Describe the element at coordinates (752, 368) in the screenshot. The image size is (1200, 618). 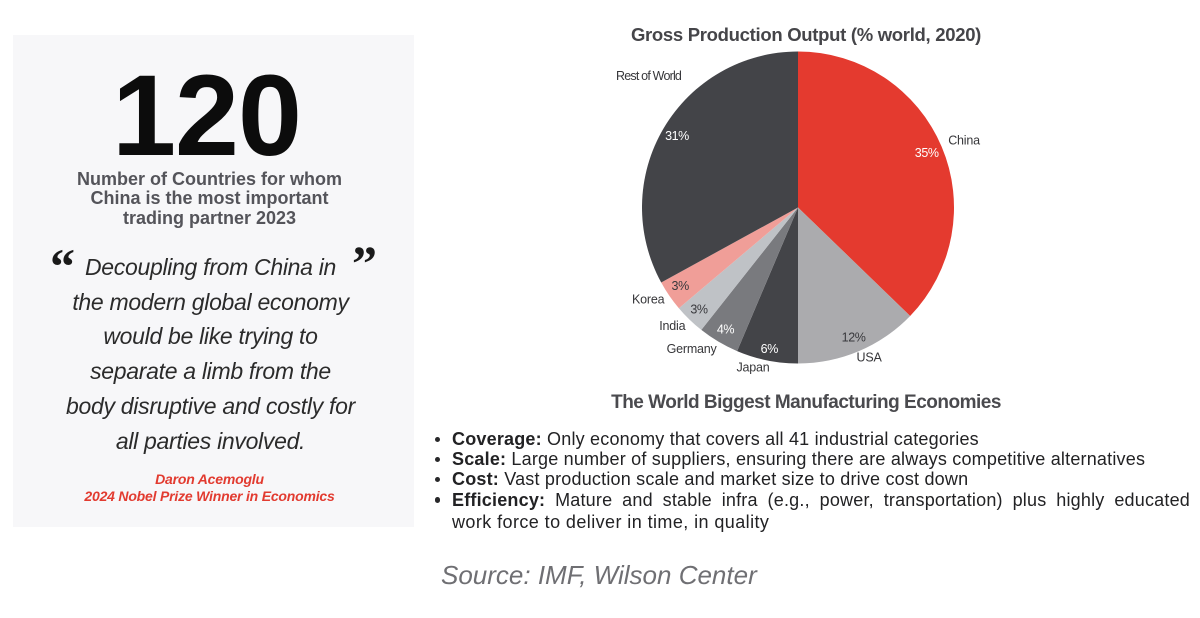
I see `svg-text: Japan` at that location.